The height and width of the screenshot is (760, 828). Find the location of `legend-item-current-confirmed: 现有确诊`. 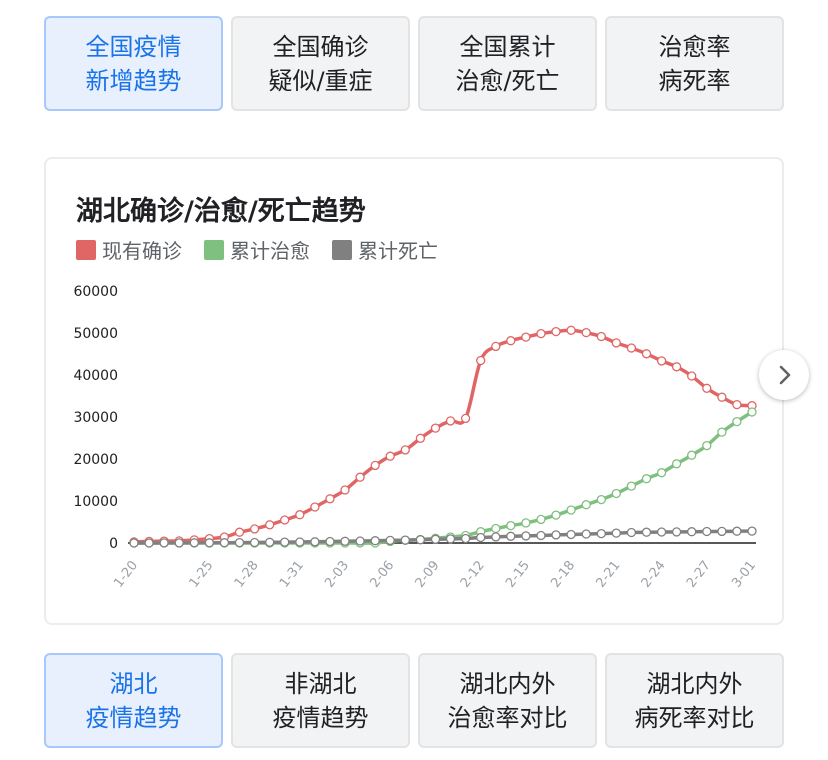

legend-item-current-confirmed: 现有确诊 is located at coordinates (129, 249).